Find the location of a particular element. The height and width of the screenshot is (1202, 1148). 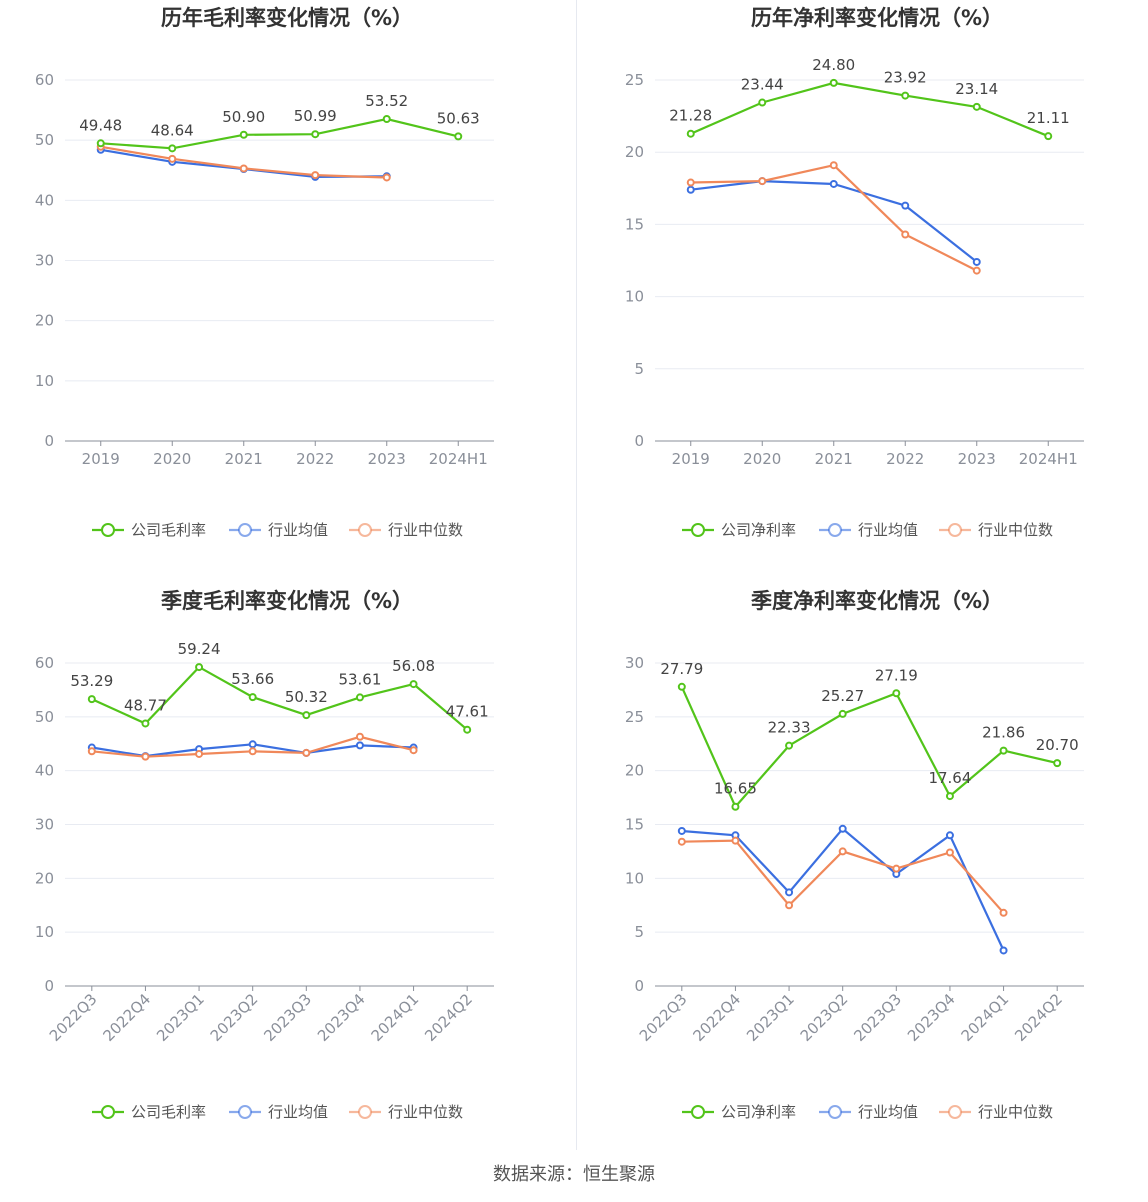

y-tick-label: 25 is located at coordinates (634, 717).